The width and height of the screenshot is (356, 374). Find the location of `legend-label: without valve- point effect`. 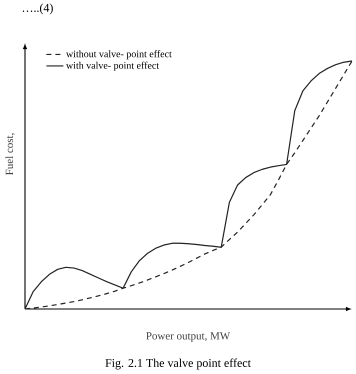

legend-label: without valve- point effect is located at coordinates (119, 55).